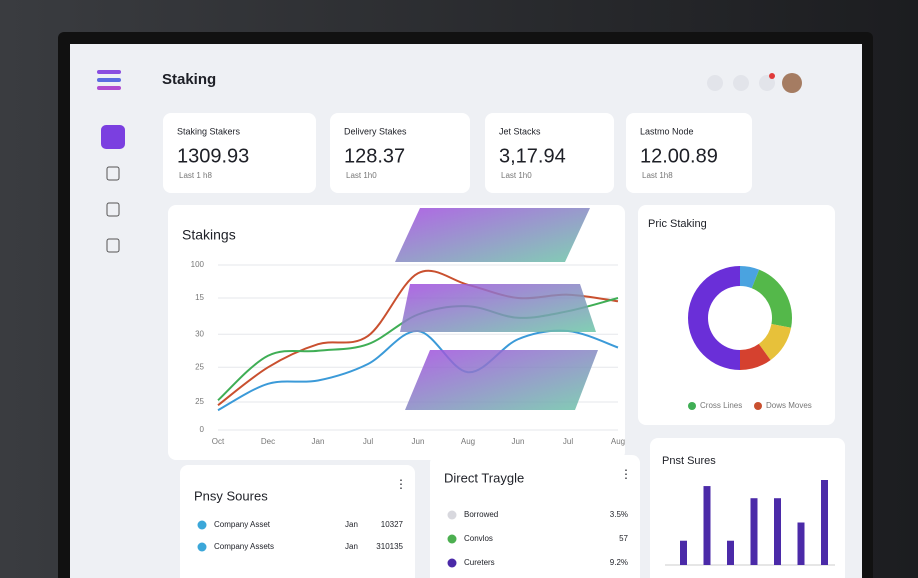 The image size is (918, 578). I want to click on card-label: Jet Stacks, so click(520, 131).